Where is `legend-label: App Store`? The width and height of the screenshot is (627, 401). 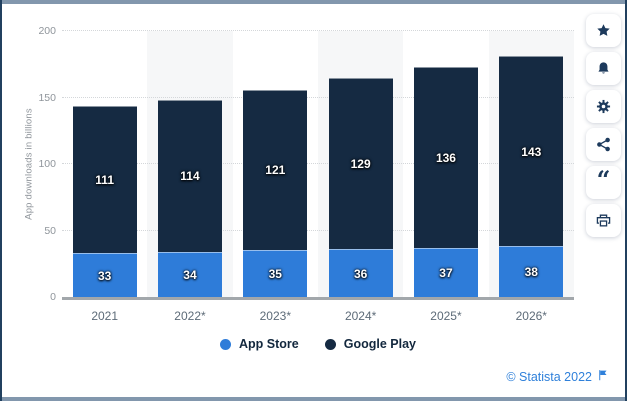 legend-label: App Store is located at coordinates (269, 344).